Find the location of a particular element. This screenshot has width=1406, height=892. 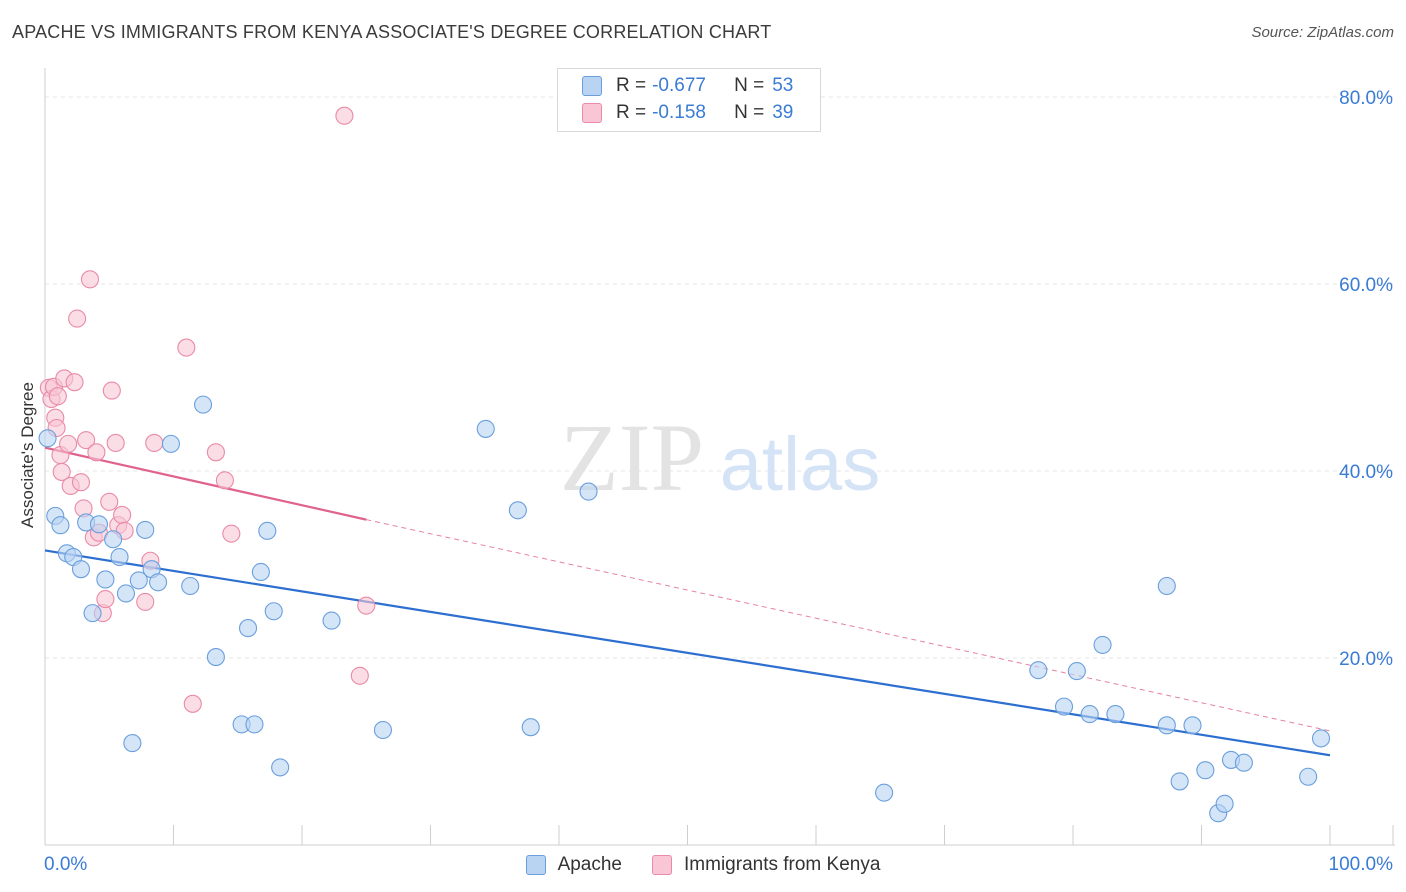

x-tick-label: 100.0% is located at coordinates (1361, 864).